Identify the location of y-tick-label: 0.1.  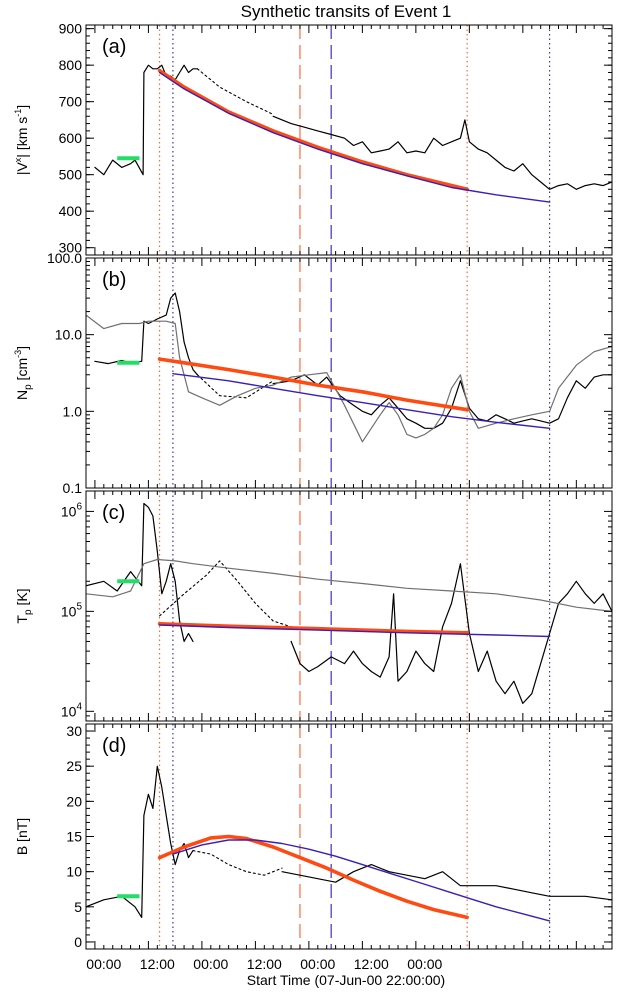
(73, 488).